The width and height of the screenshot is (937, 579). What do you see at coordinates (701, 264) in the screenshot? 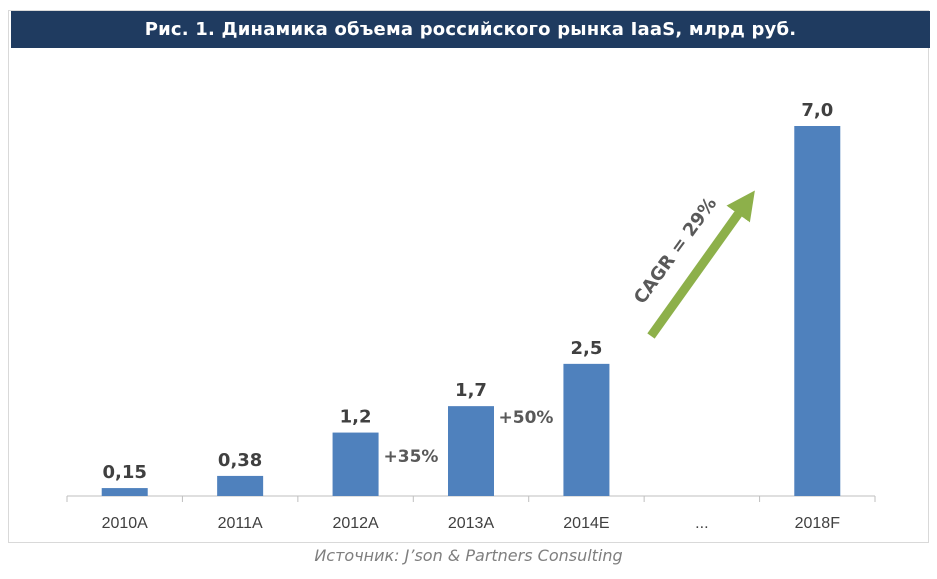
I see `cagr-arrow` at bounding box center [701, 264].